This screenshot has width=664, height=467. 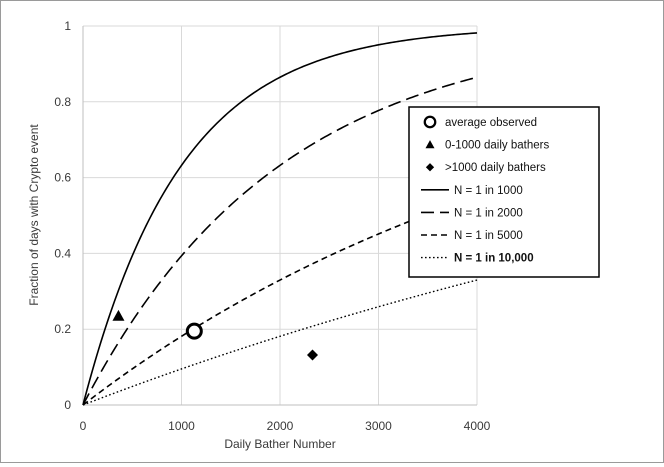 What do you see at coordinates (83, 426) in the screenshot?
I see `x-tick-label: 0` at bounding box center [83, 426].